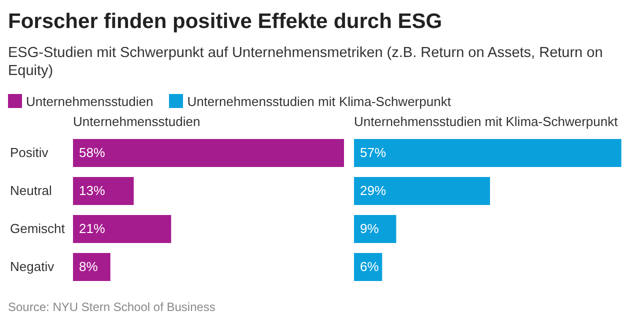 Image resolution: width=640 pixels, height=332 pixels. What do you see at coordinates (370, 266) in the screenshot?
I see `data-label: 6%` at bounding box center [370, 266].